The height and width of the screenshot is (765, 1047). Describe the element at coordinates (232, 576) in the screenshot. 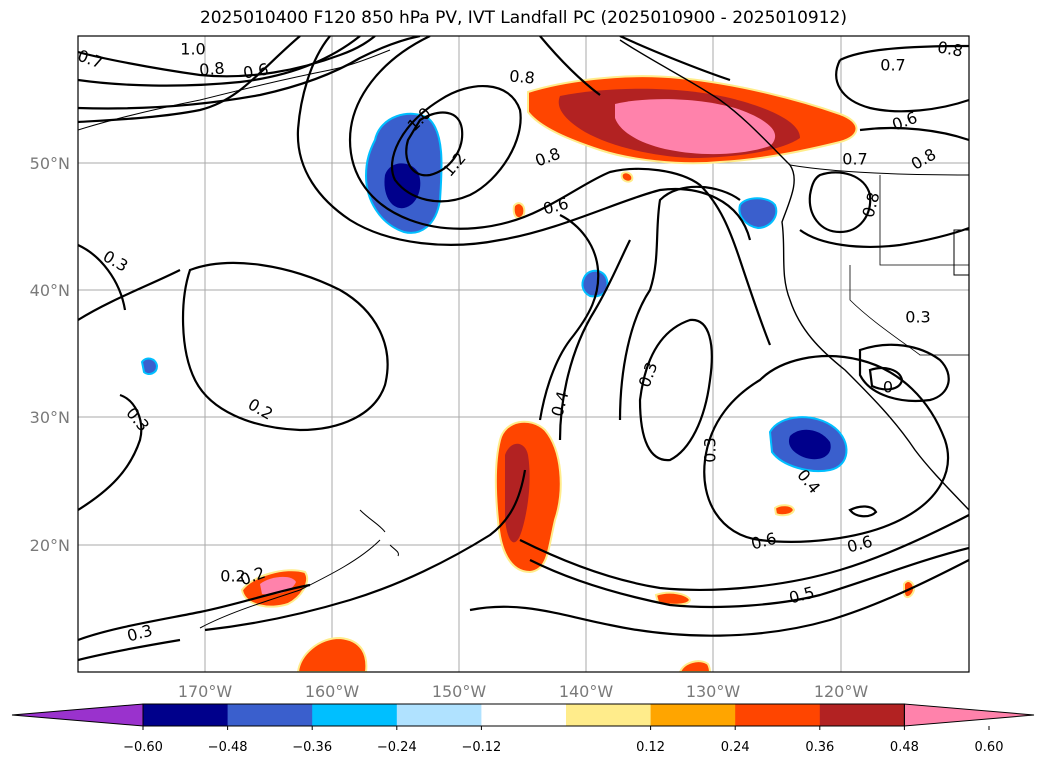

I see `contour-label: 0.2` at that location.